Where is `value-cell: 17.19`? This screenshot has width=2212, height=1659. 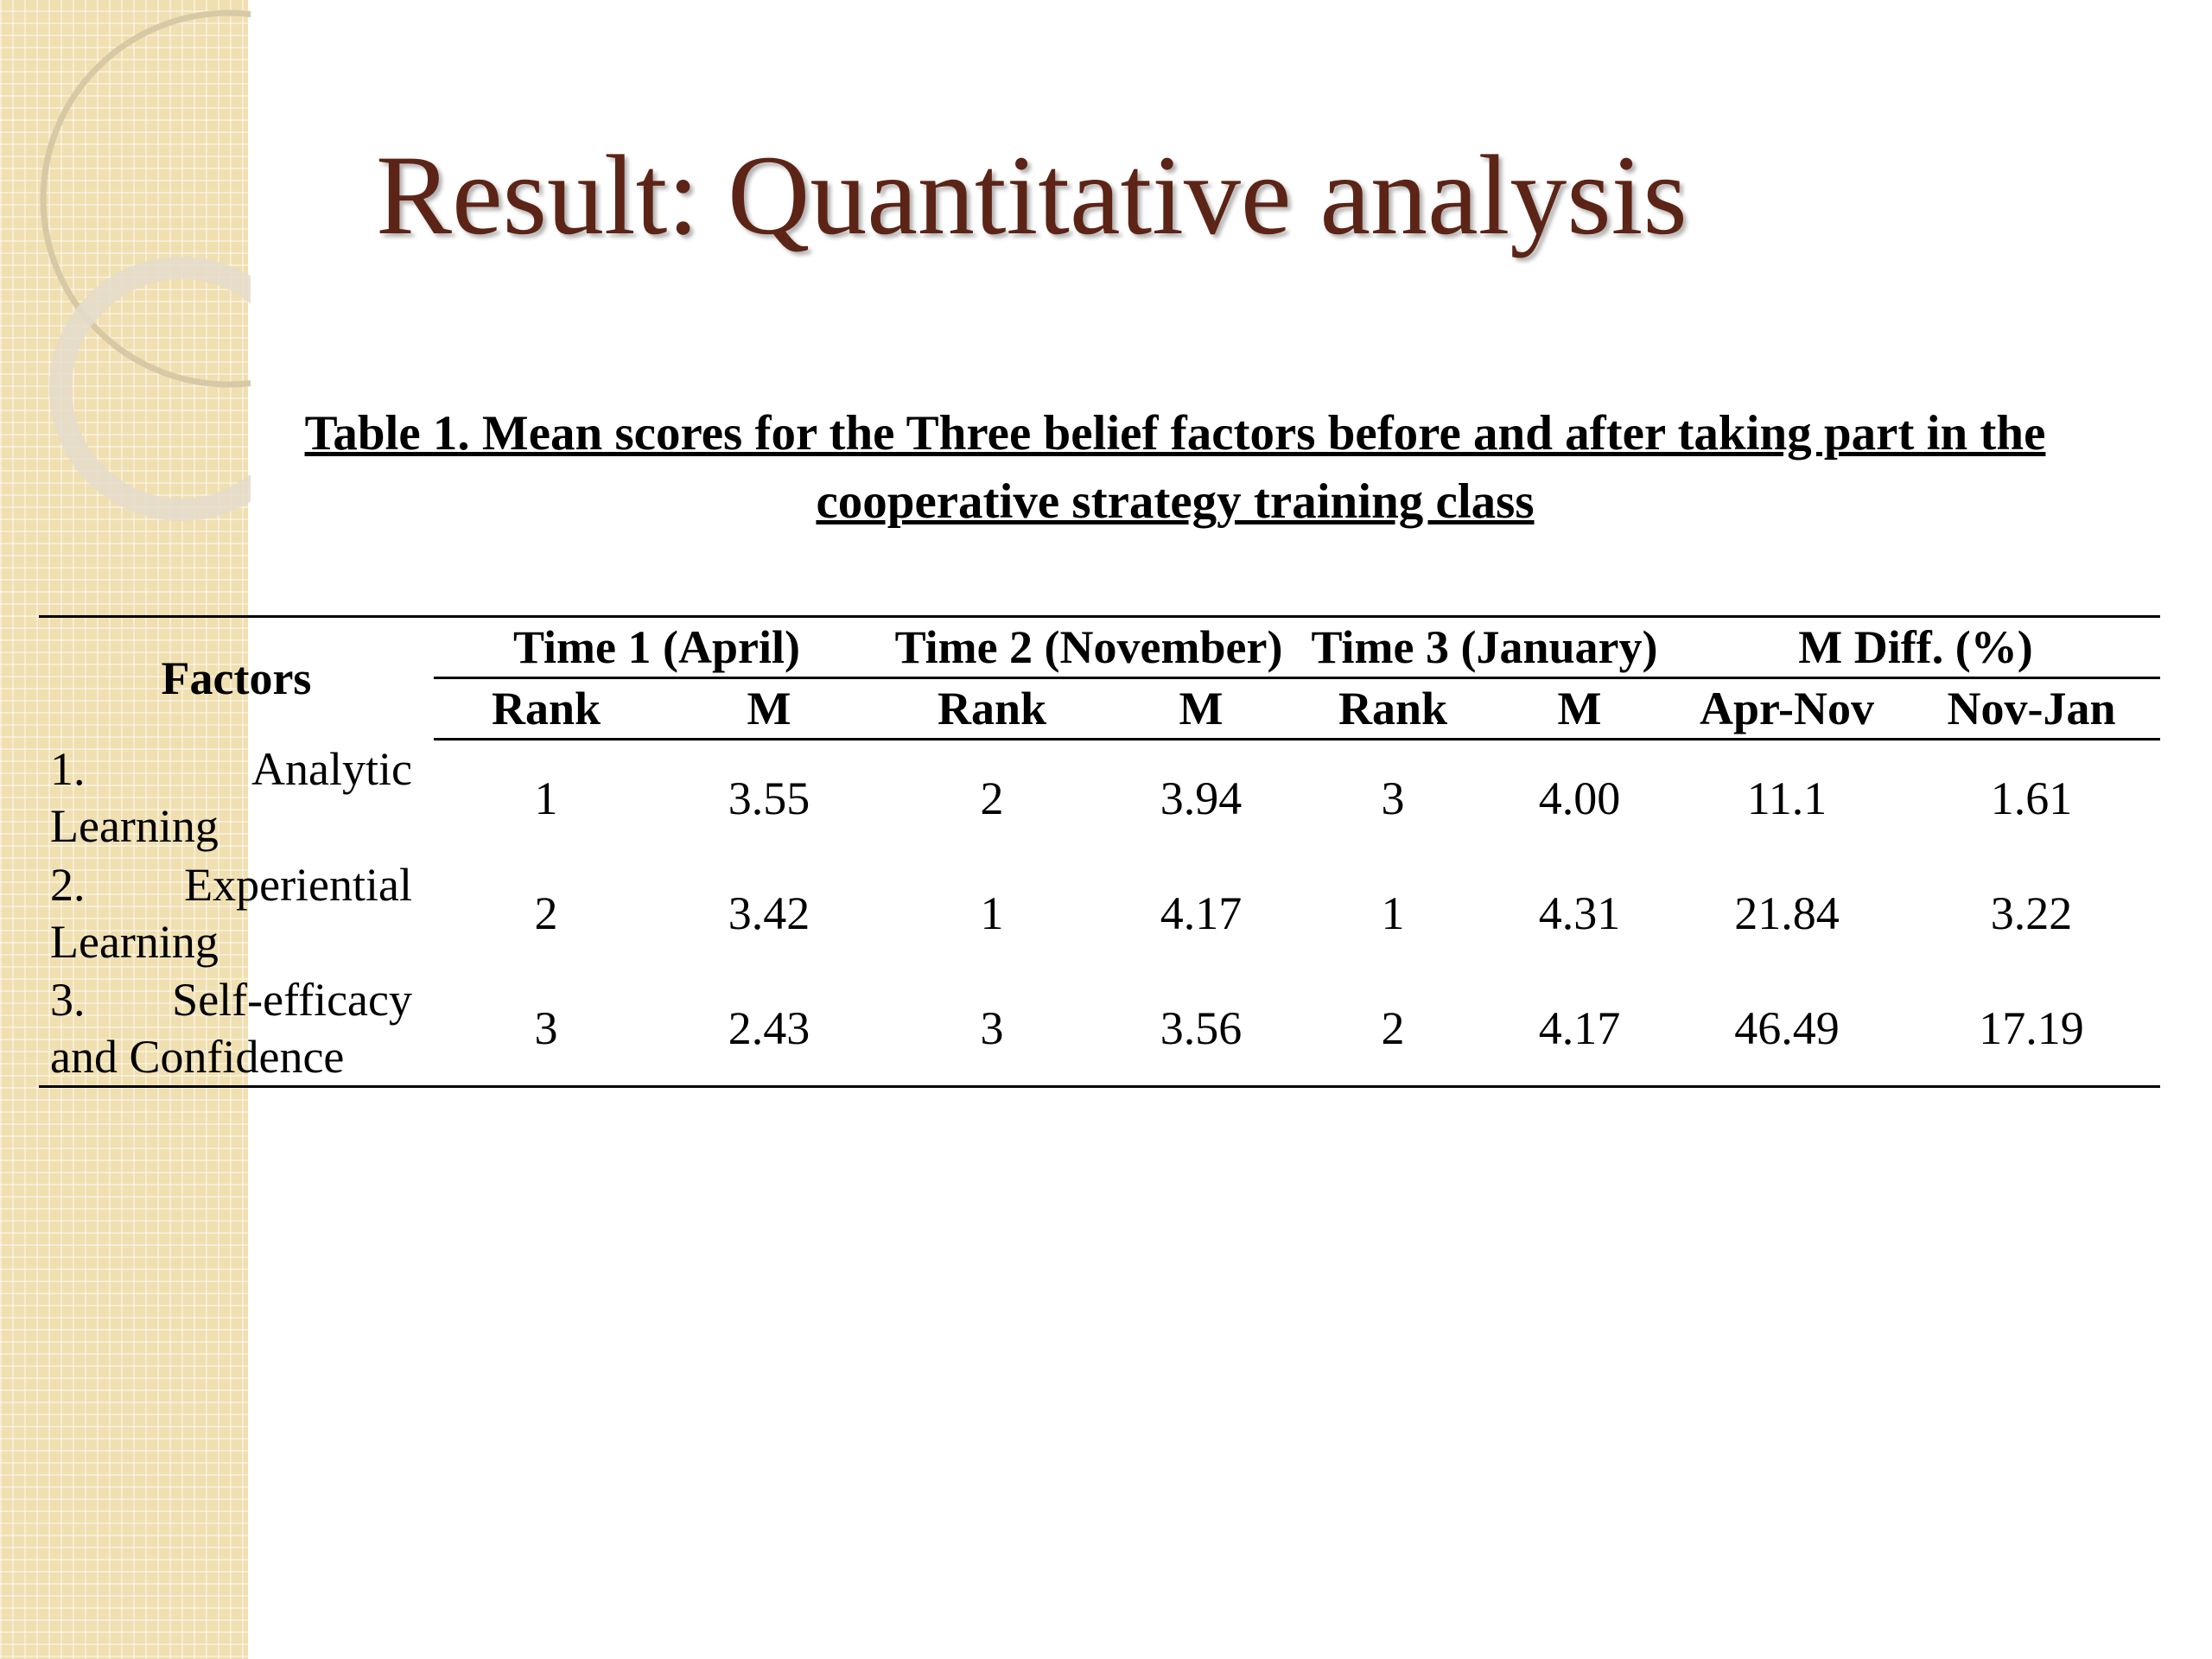
value-cell: 17.19 is located at coordinates (2032, 1029).